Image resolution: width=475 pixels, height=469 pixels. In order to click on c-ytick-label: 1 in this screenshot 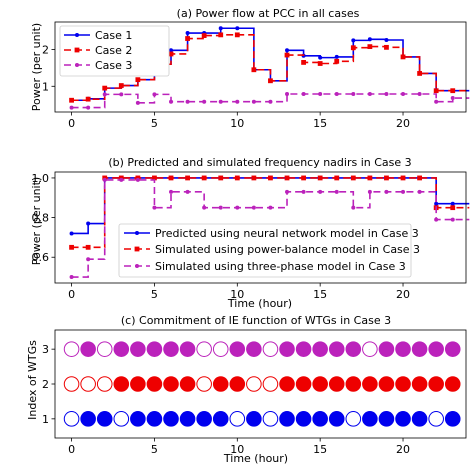, I will do `click(45, 419)`.